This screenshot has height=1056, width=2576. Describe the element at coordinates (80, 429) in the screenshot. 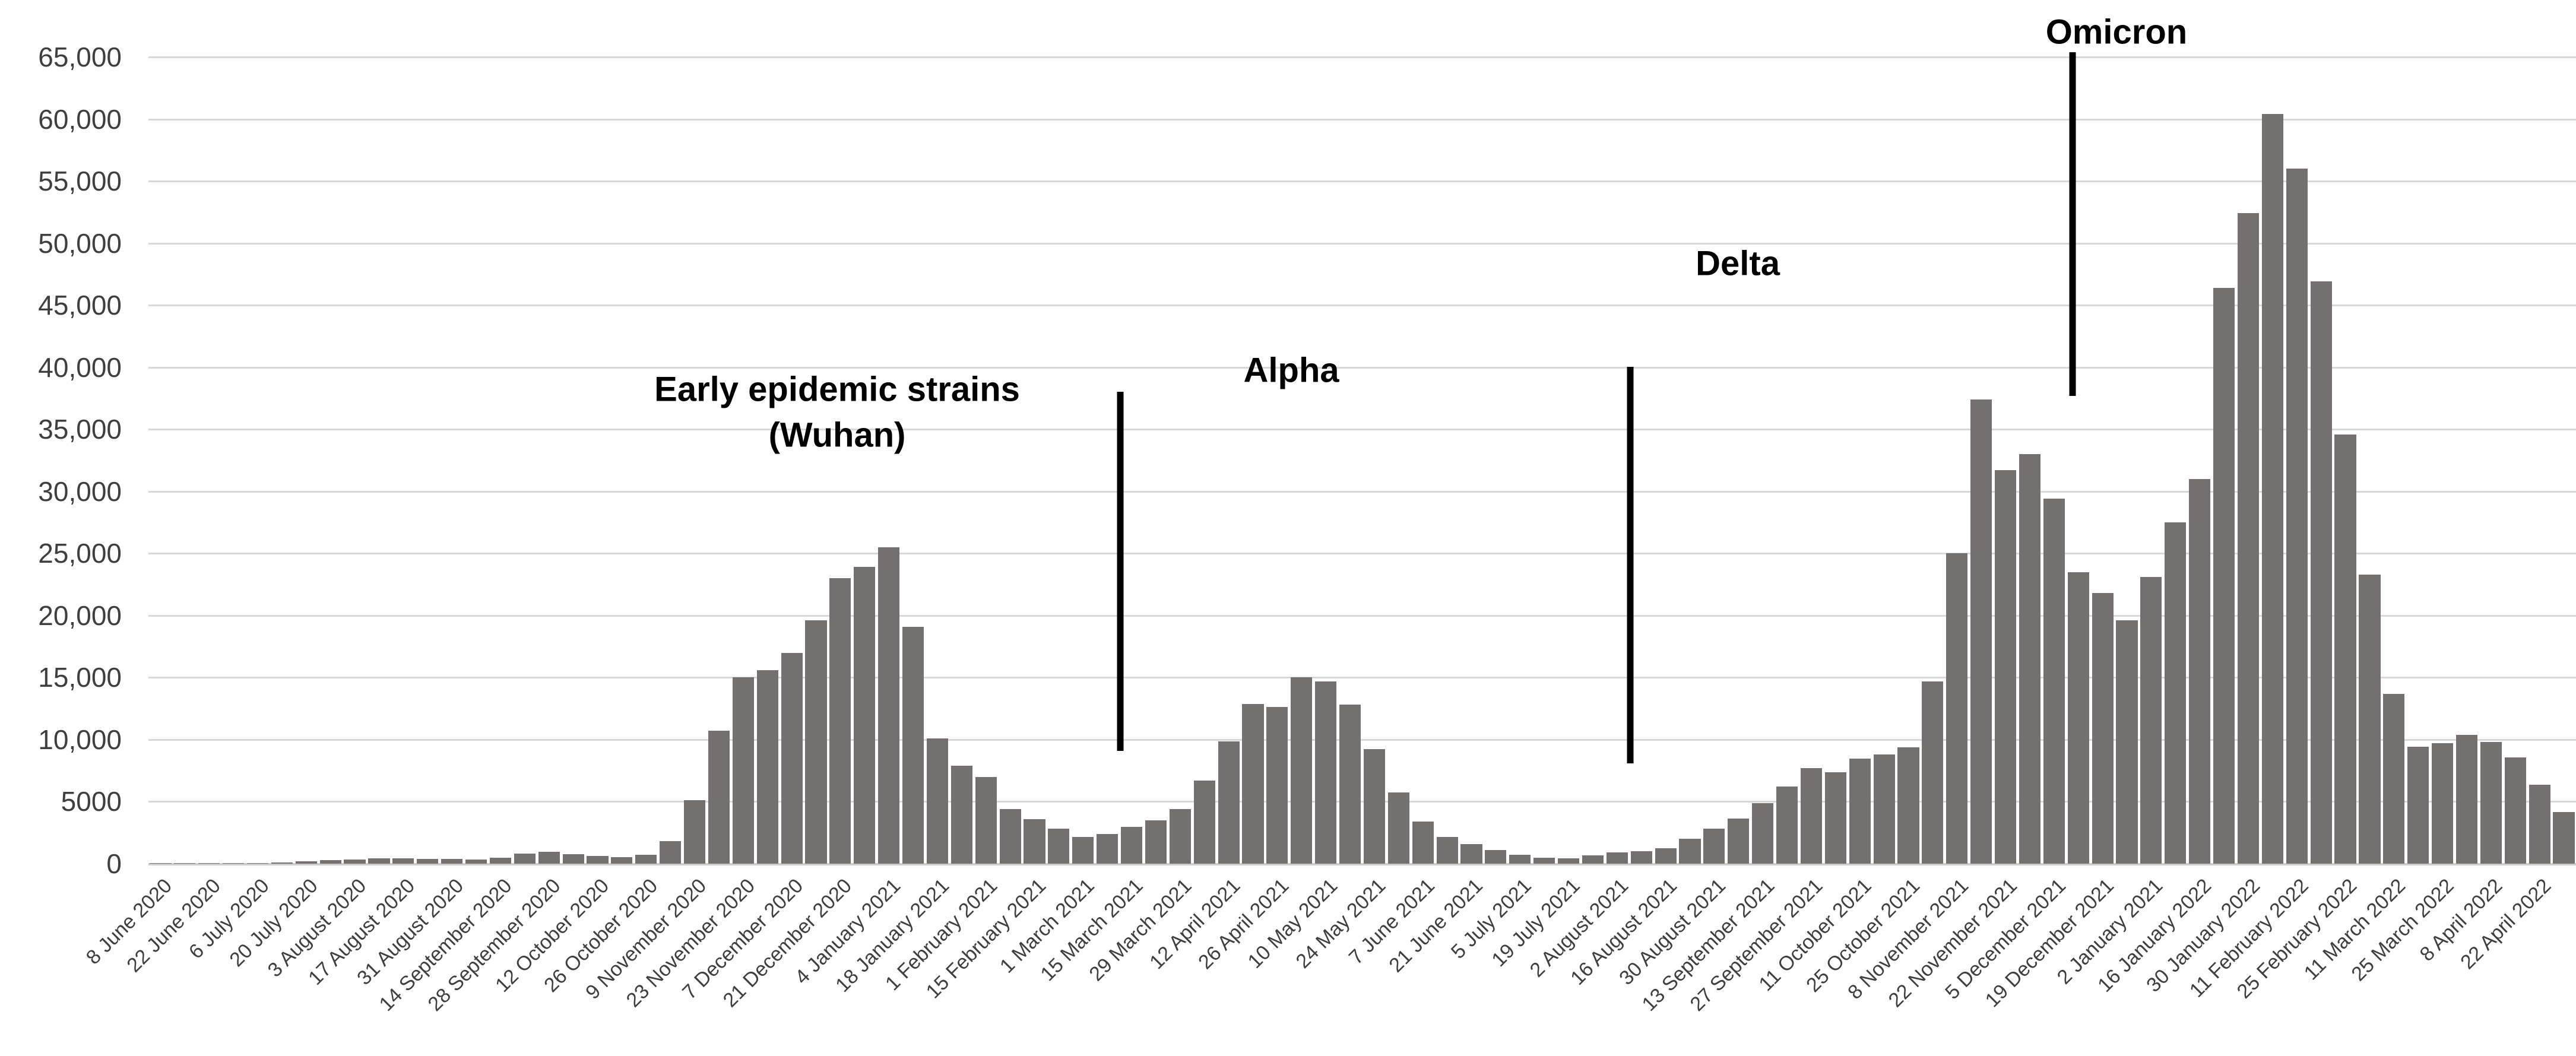

I see `y-axis-tick-label: 35,000` at that location.